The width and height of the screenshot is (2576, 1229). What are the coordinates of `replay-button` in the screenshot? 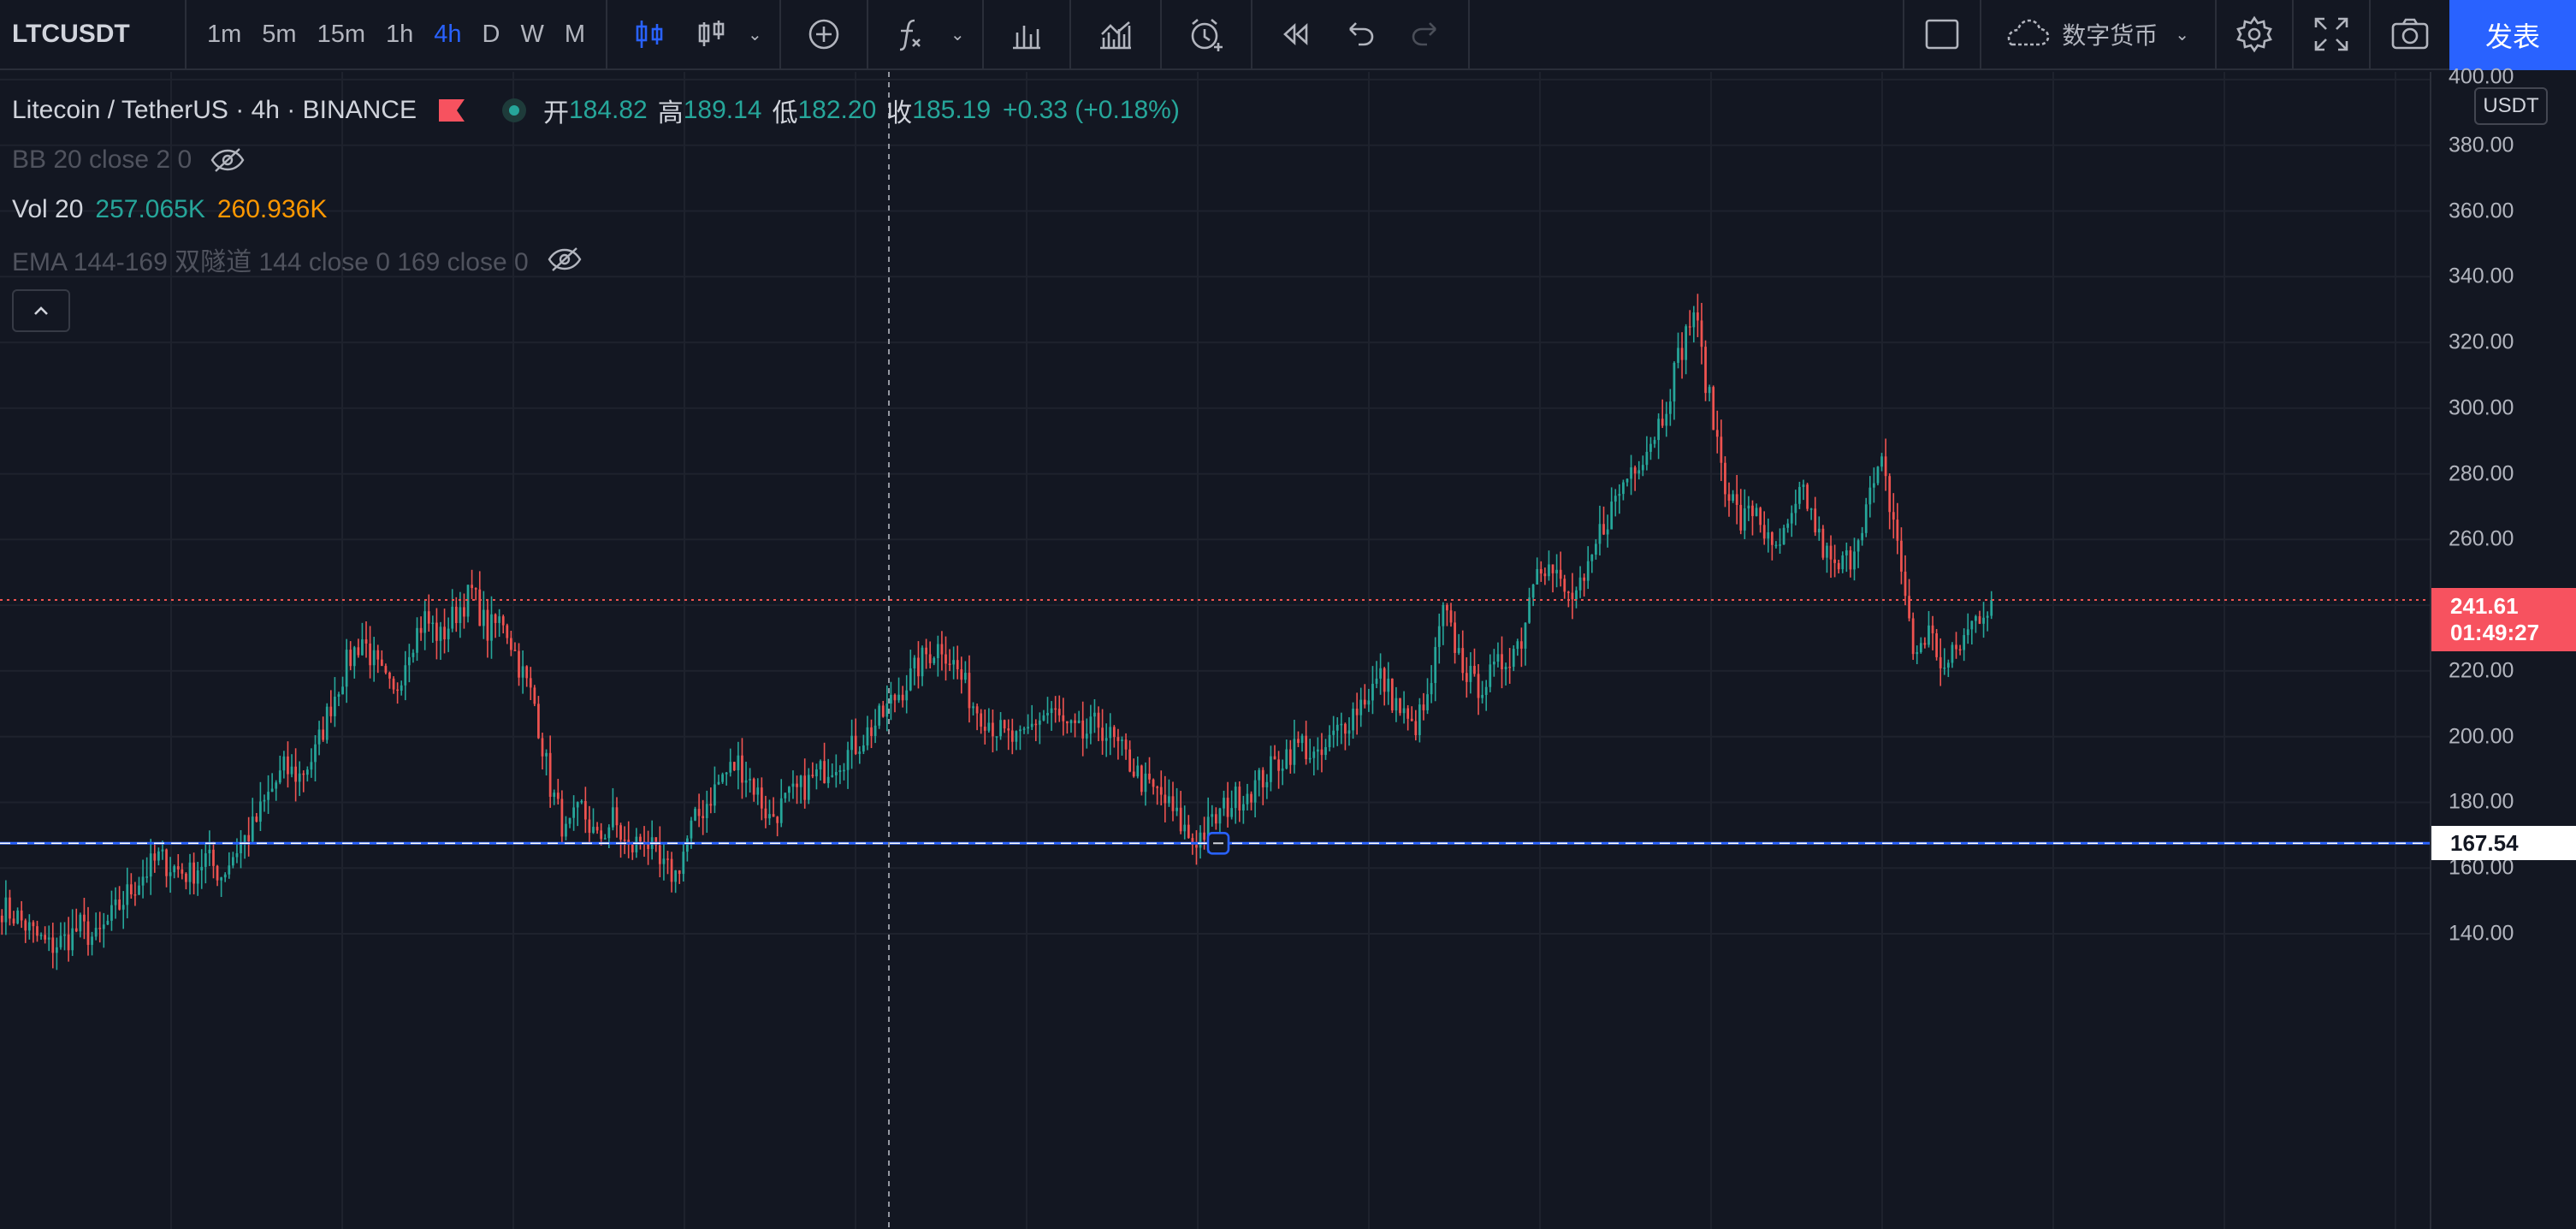 It's located at (1295, 34).